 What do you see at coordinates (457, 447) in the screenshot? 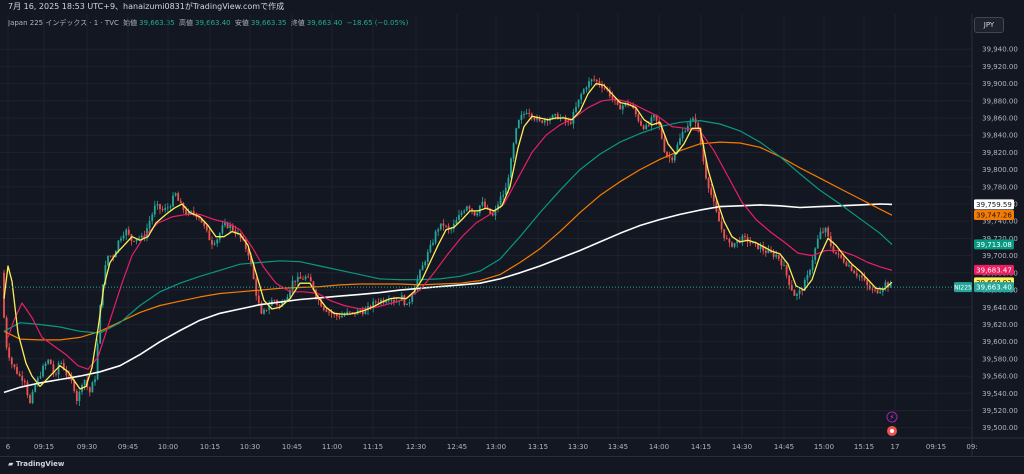
I see `x-tick-label: 12:45` at bounding box center [457, 447].